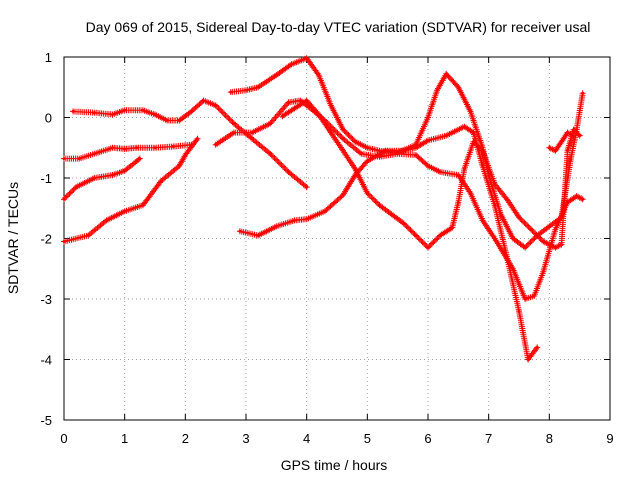  I want to click on x-tick-label: 3, so click(245, 438).